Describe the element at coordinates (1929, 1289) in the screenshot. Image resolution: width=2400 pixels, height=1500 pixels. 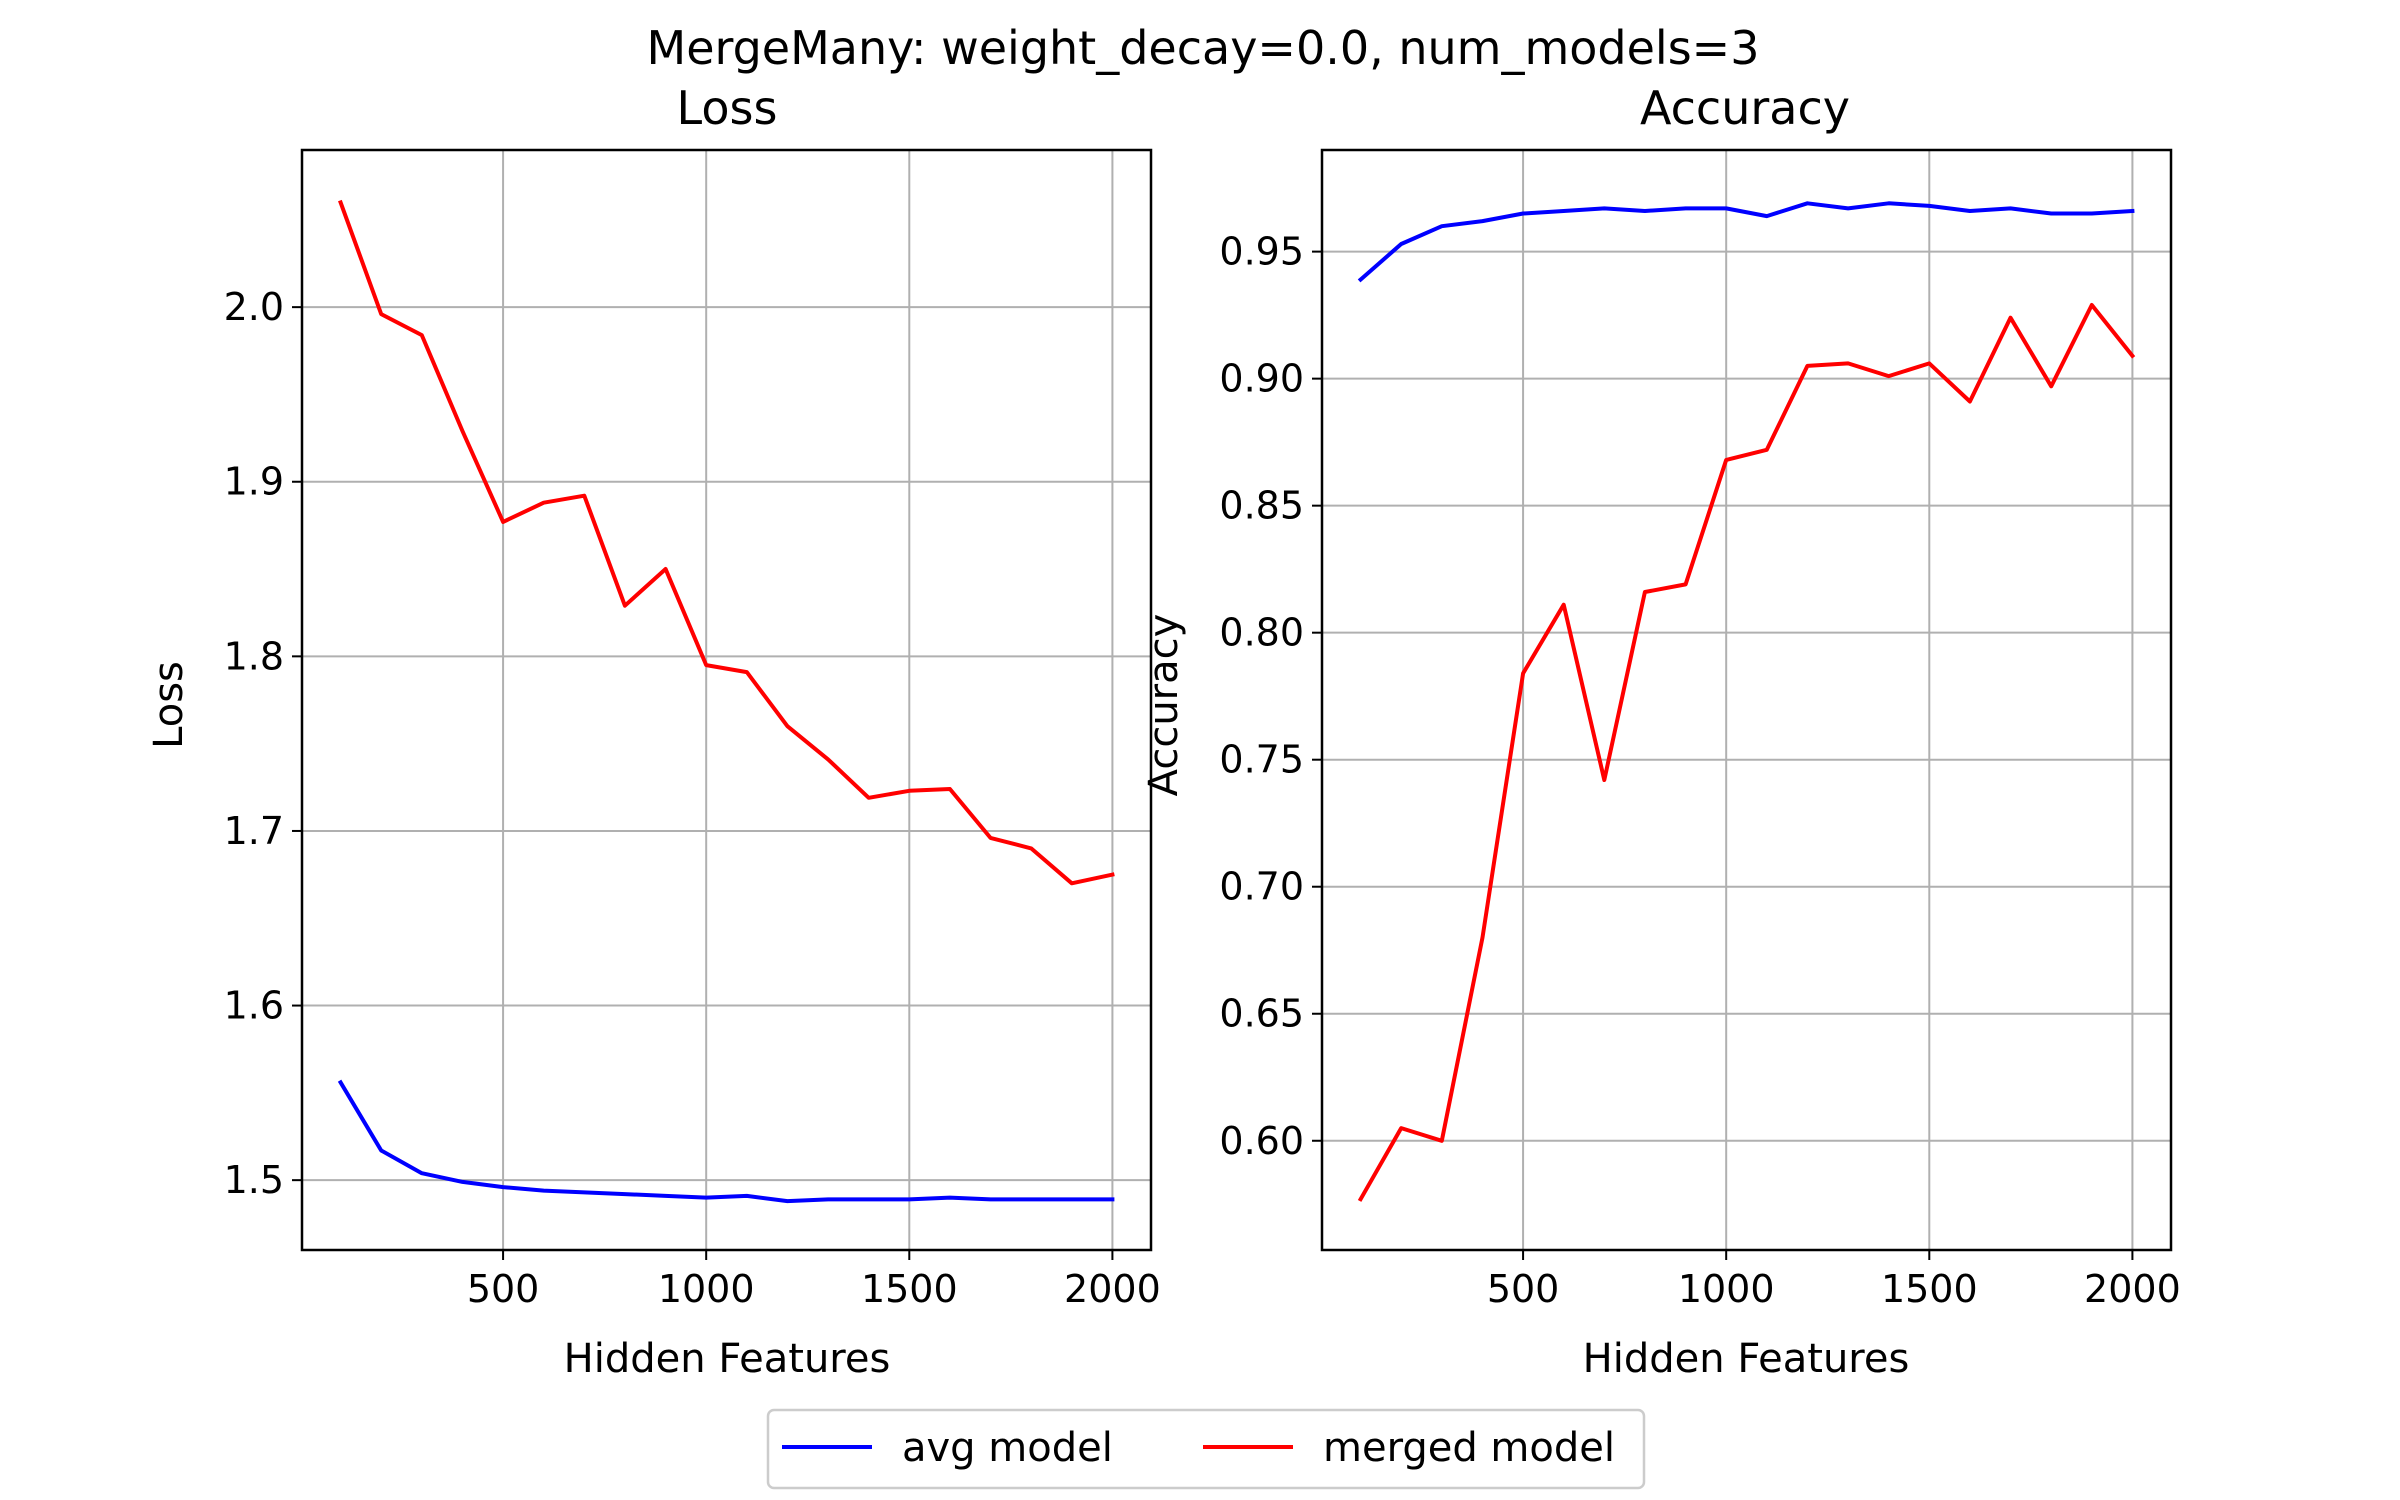
I see `accuracy-x-tick-label: 1500` at that location.